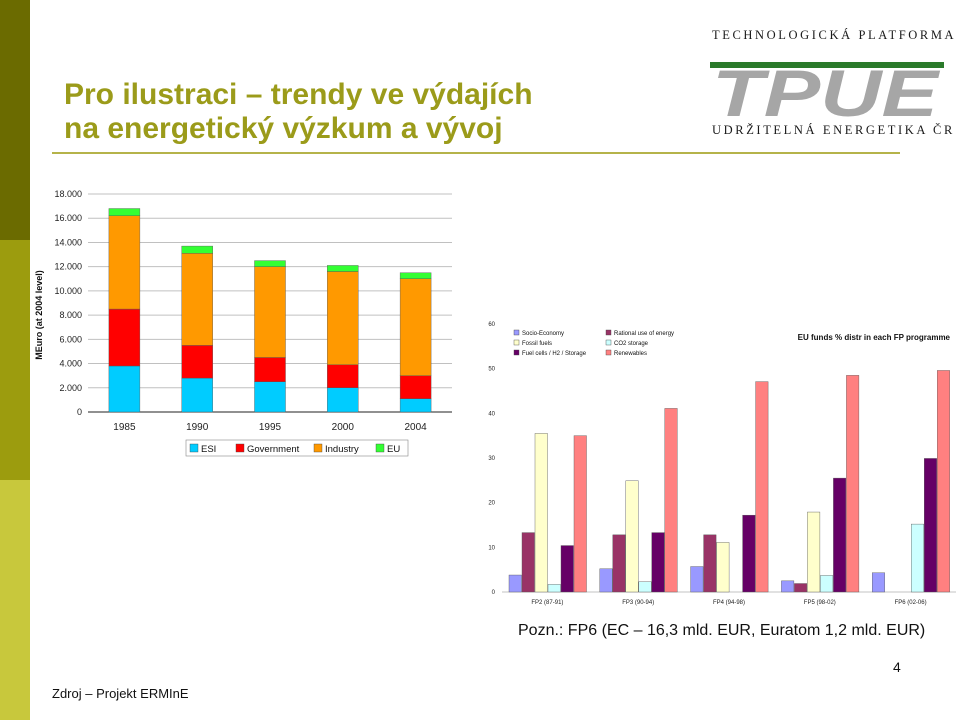 The height and width of the screenshot is (720, 959). What do you see at coordinates (415, 405) in the screenshot?
I see `bar-esi-2004` at bounding box center [415, 405].